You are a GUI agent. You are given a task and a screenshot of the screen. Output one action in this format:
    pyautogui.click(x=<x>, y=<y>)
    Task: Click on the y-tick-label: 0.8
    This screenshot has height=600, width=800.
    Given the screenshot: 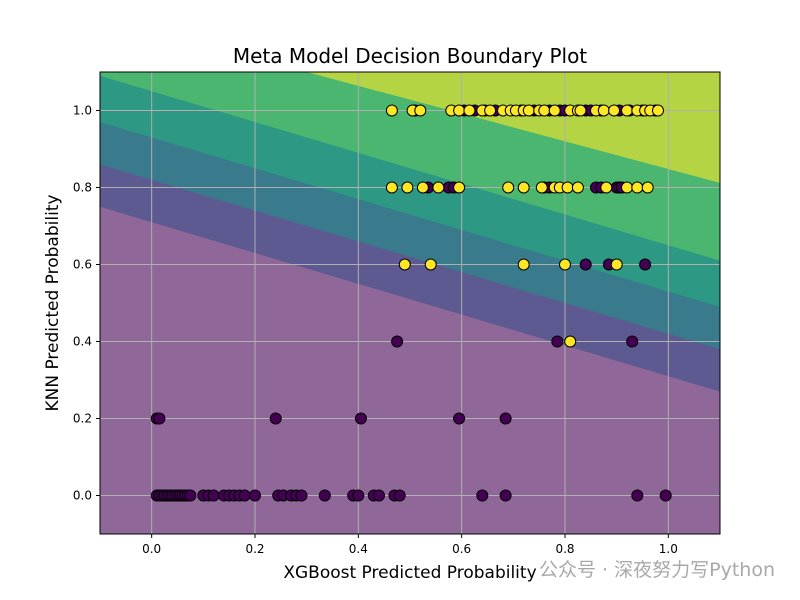 What is the action you would take?
    pyautogui.click(x=82, y=188)
    